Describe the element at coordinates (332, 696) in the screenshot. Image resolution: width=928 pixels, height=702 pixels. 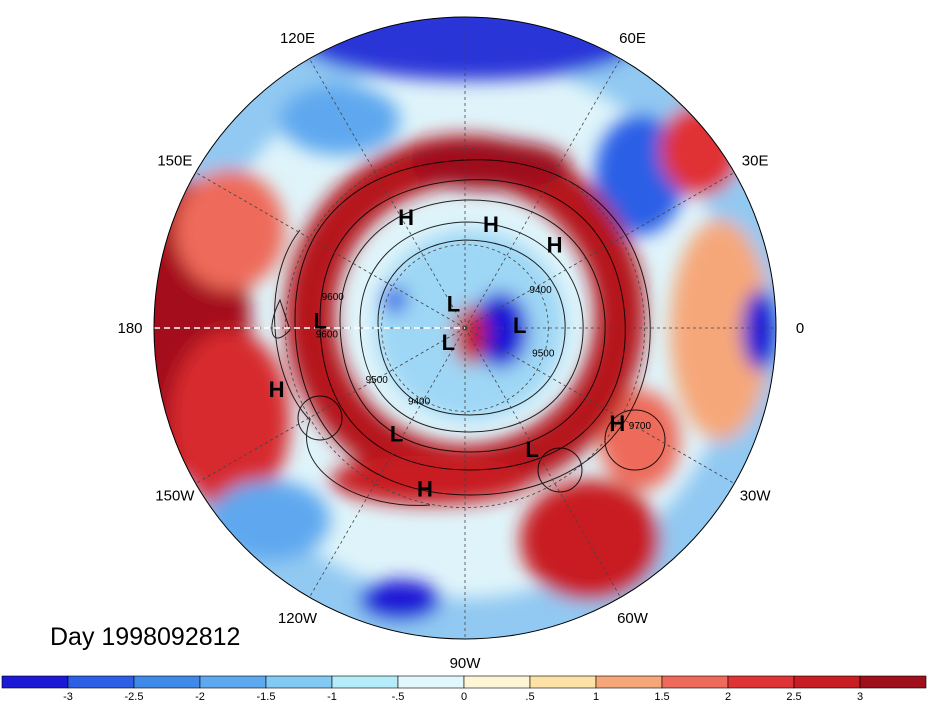
I see `colorbar-tick-label: -1` at that location.